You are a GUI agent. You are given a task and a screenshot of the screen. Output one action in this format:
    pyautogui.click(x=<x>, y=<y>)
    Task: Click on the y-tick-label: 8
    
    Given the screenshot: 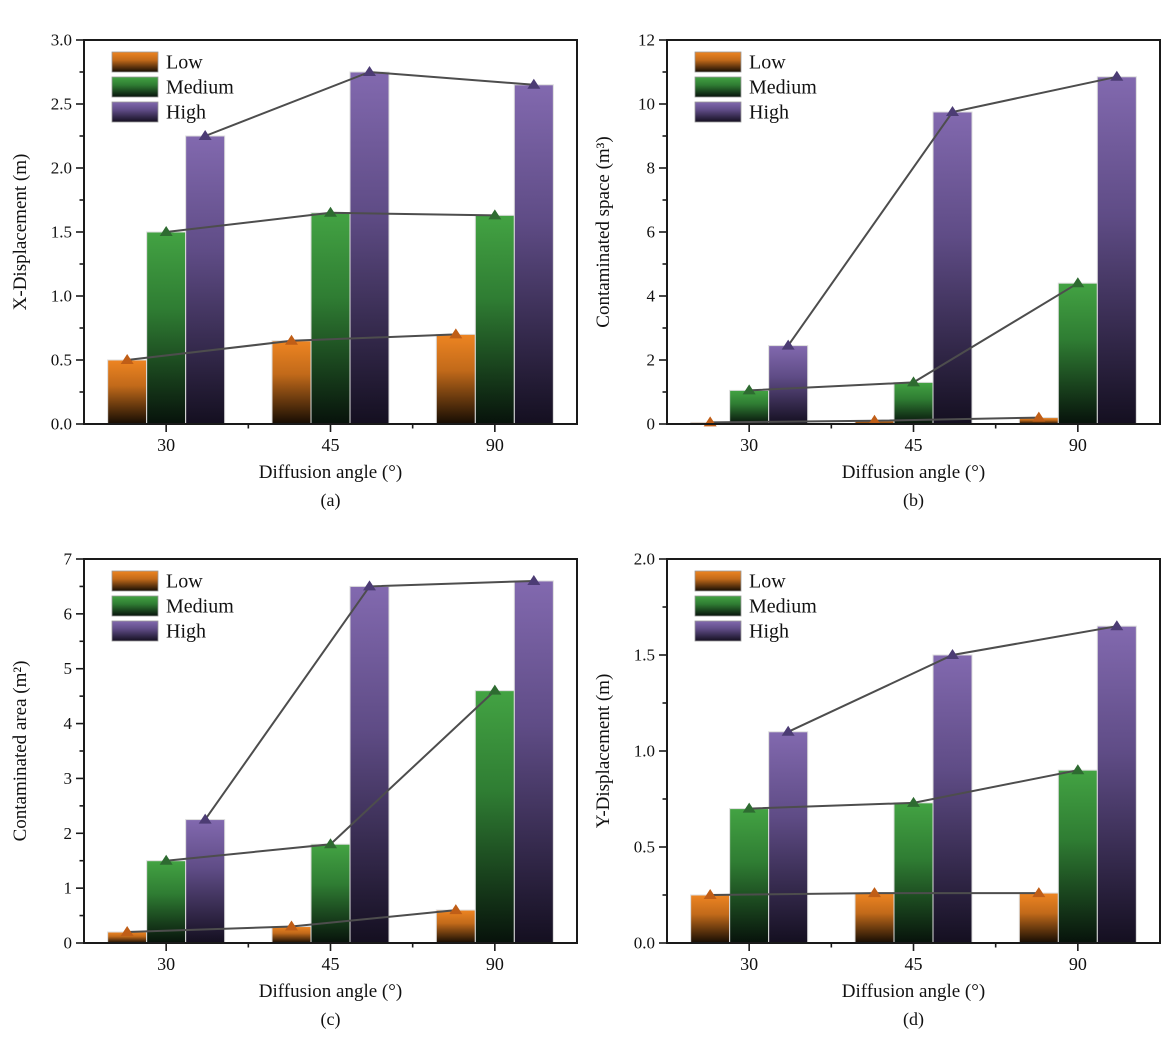 What is the action you would take?
    pyautogui.click(x=651, y=168)
    